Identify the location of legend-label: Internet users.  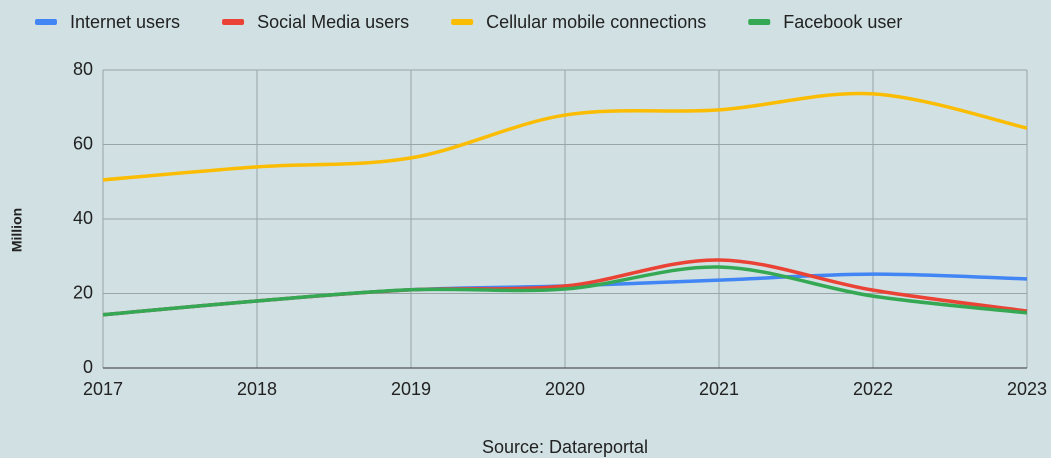
(125, 22).